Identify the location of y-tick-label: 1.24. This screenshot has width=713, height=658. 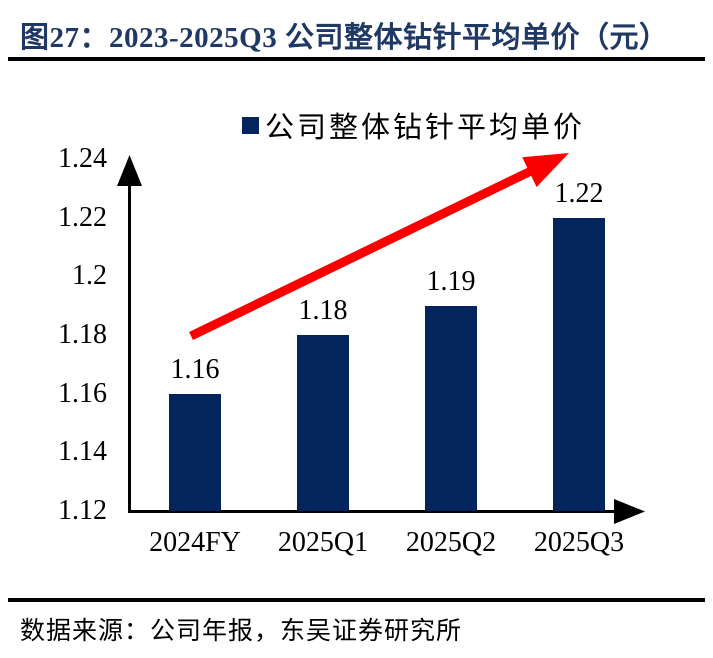
(82, 158).